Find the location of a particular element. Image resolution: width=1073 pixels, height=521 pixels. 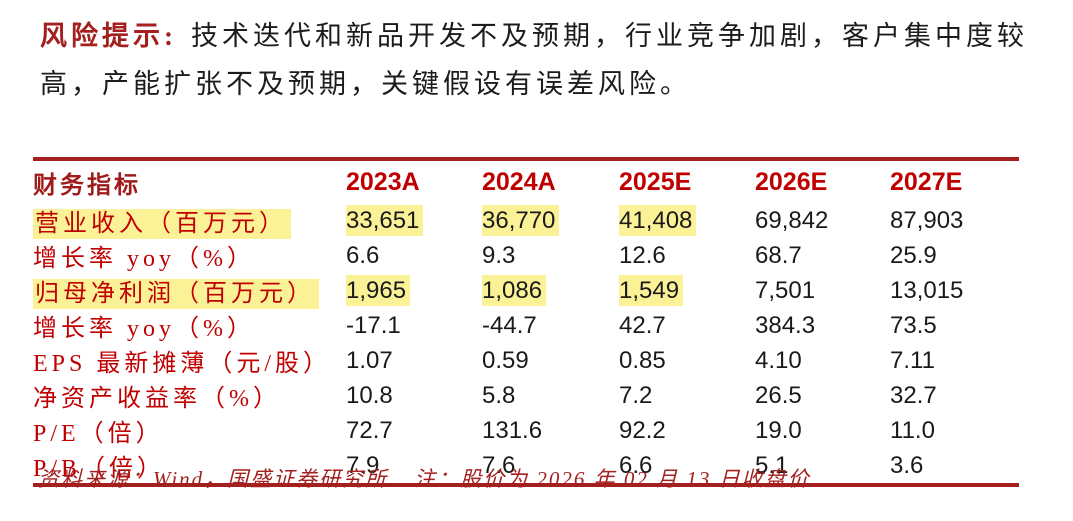

table-row-pe: P/E（倍） 72.7 131.6 92.2 19.0 11.0 is located at coordinates (526, 430).